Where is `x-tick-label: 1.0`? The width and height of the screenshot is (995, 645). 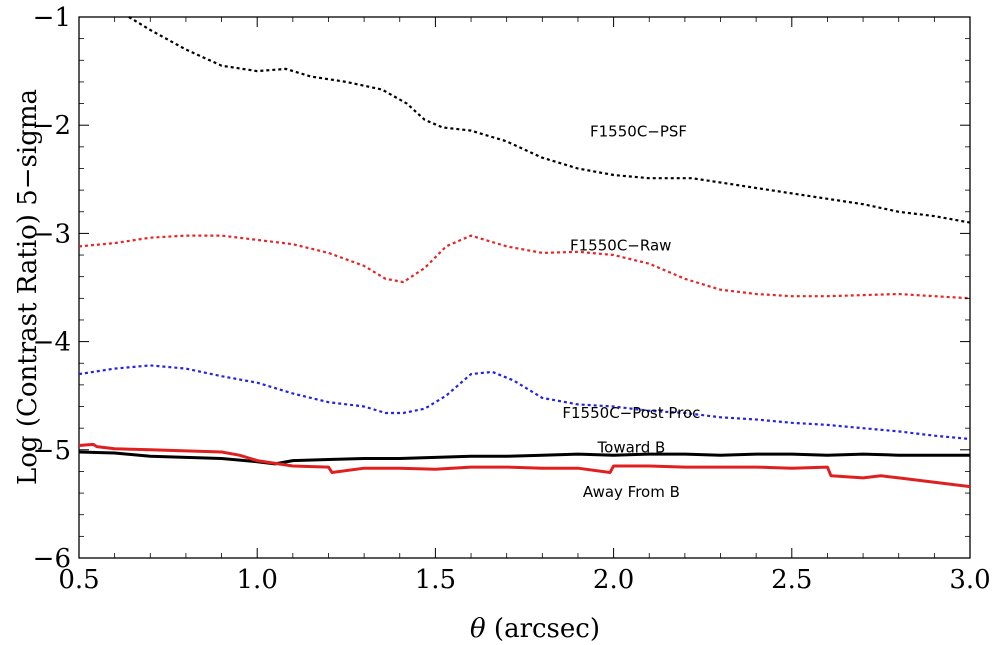
x-tick-label: 1.0 is located at coordinates (257, 580).